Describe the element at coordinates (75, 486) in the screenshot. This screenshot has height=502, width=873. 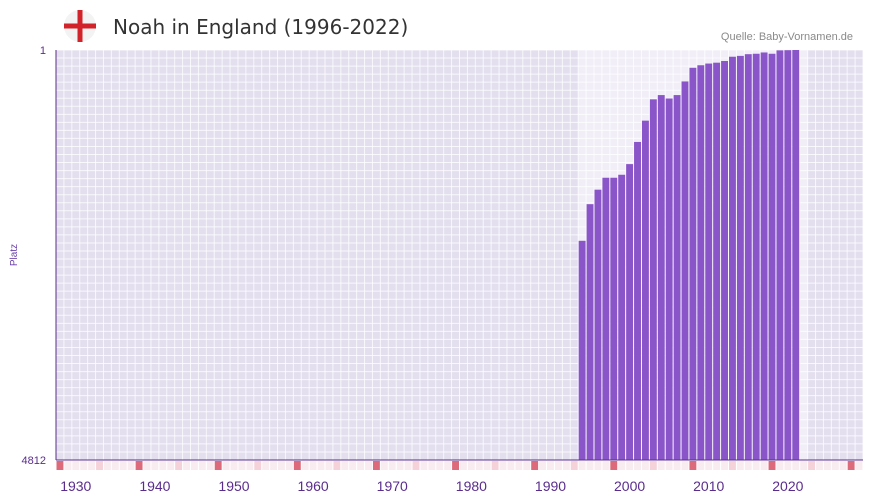
I see `x-tick-label-1930: 1930` at that location.